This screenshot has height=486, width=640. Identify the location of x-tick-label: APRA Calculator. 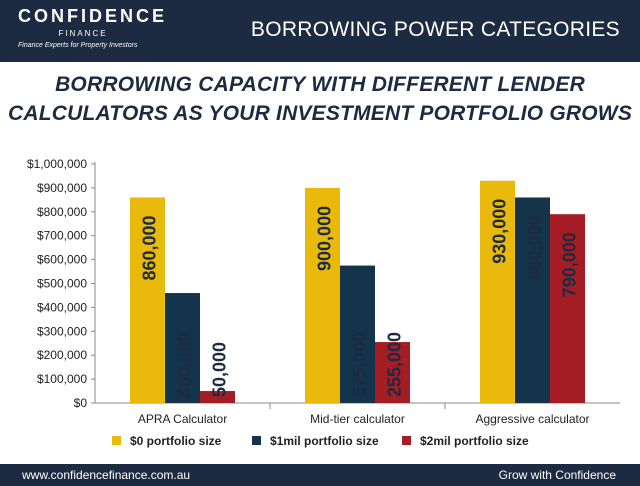
(182, 419).